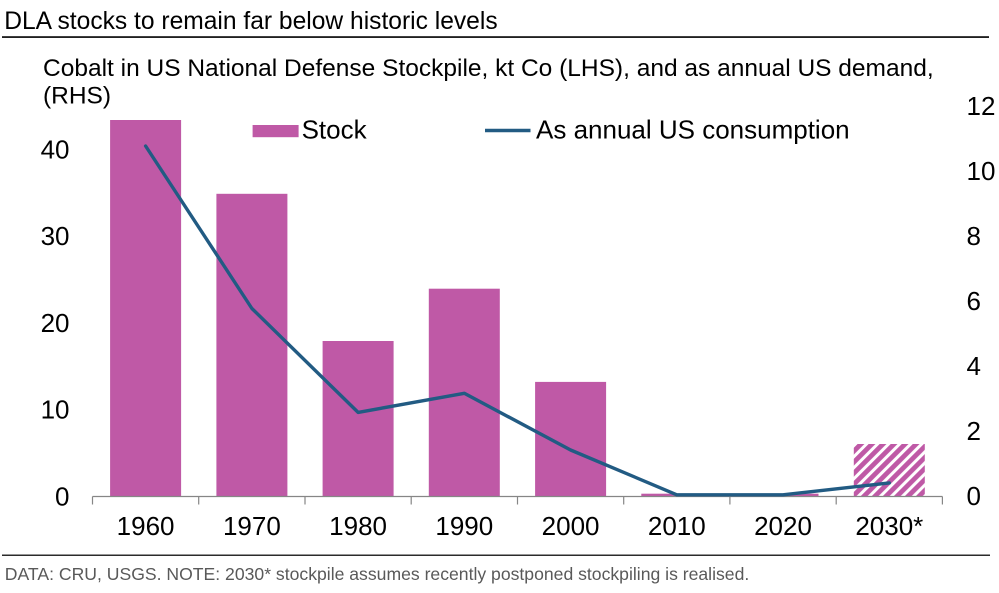 The height and width of the screenshot is (593, 999). What do you see at coordinates (974, 301) in the screenshot?
I see `svg-text: 6` at bounding box center [974, 301].